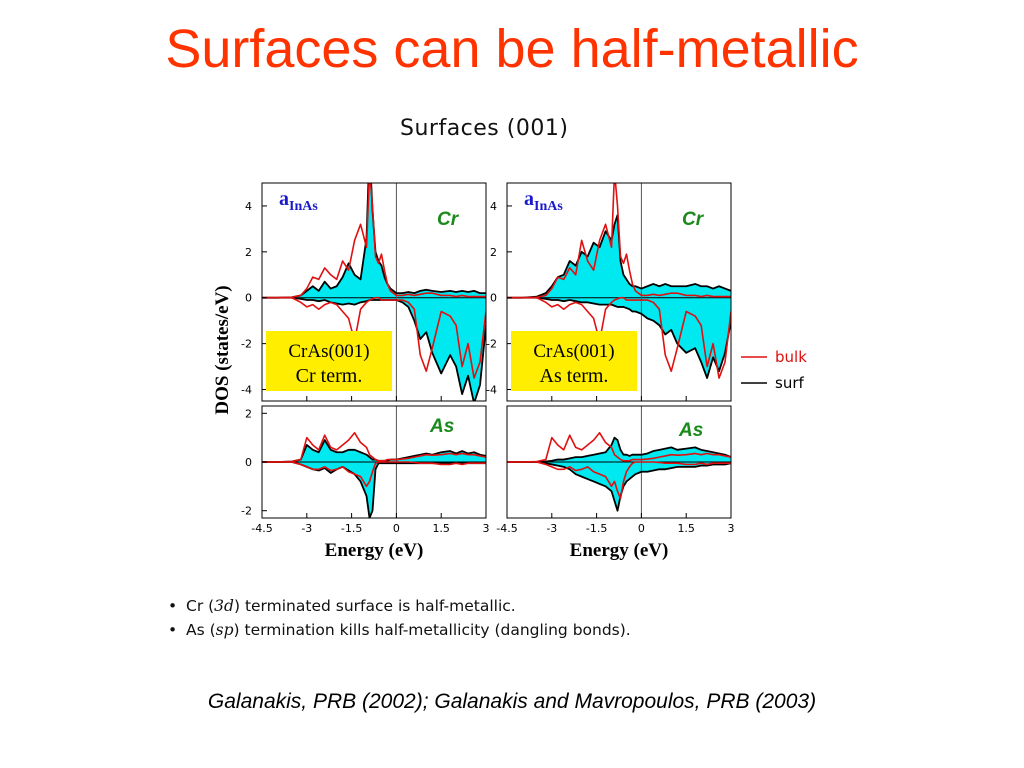 This screenshot has width=1024, height=768. I want to click on figure-title: Surfaces (001), so click(484, 128).